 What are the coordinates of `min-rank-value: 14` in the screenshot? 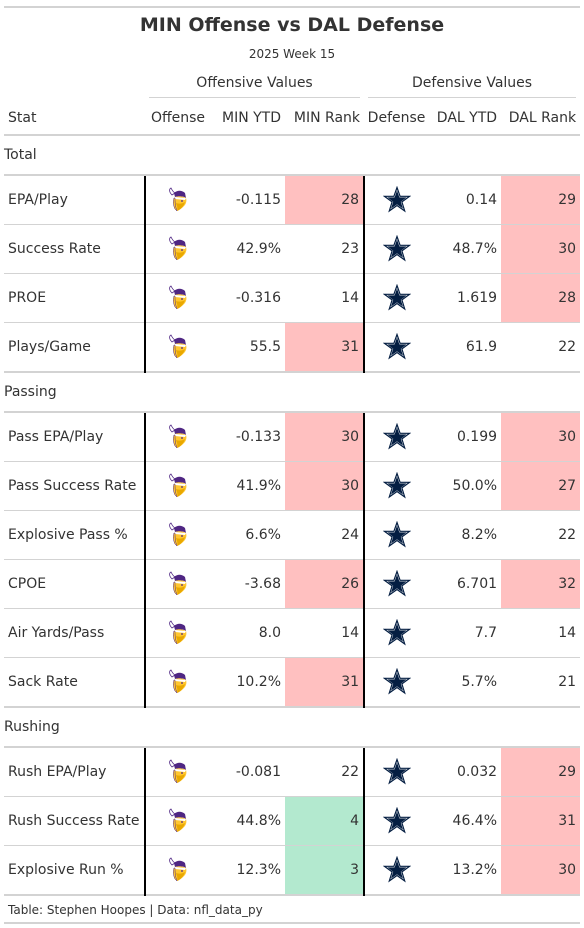 It's located at (324, 298).